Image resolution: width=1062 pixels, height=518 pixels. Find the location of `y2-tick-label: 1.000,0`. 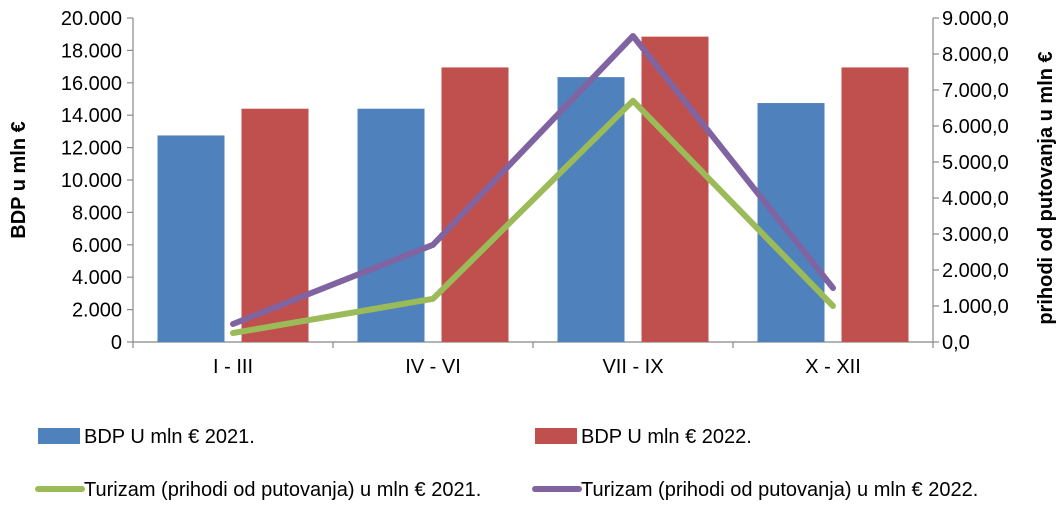

y2-tick-label: 1.000,0 is located at coordinates (975, 307).